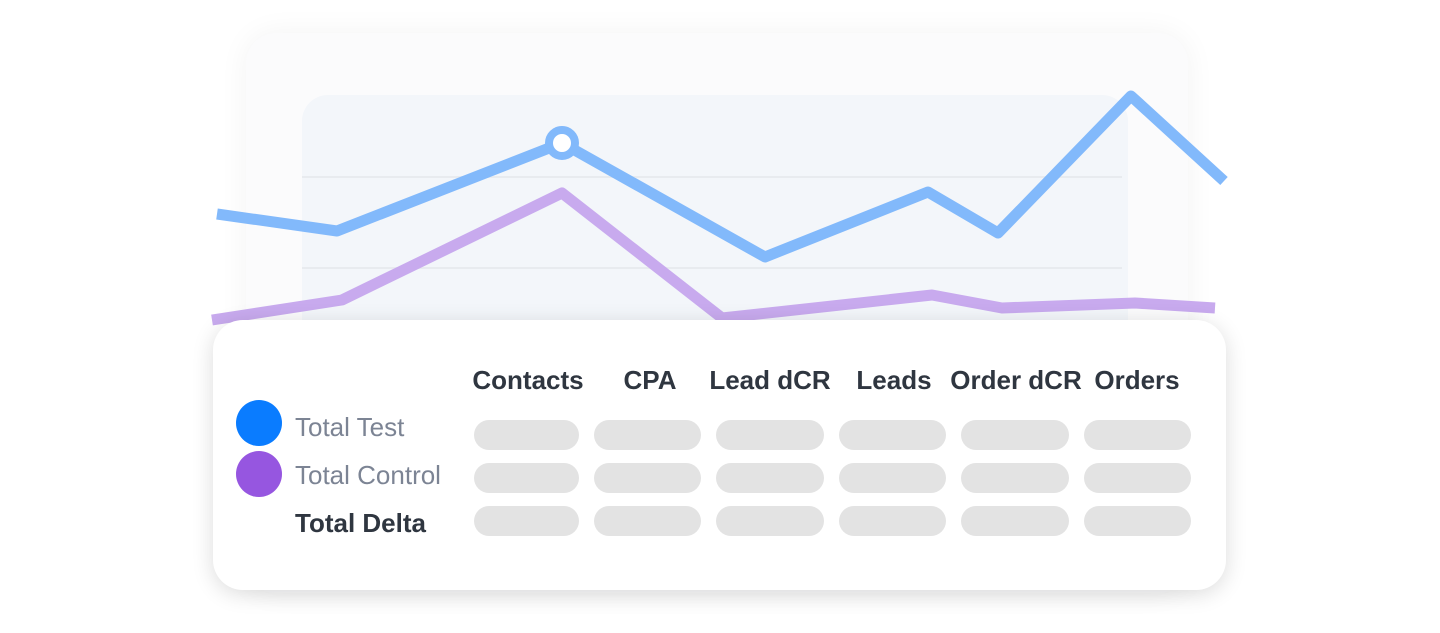 The width and height of the screenshot is (1440, 633). I want to click on row-label-total-control: Total Control, so click(368, 475).